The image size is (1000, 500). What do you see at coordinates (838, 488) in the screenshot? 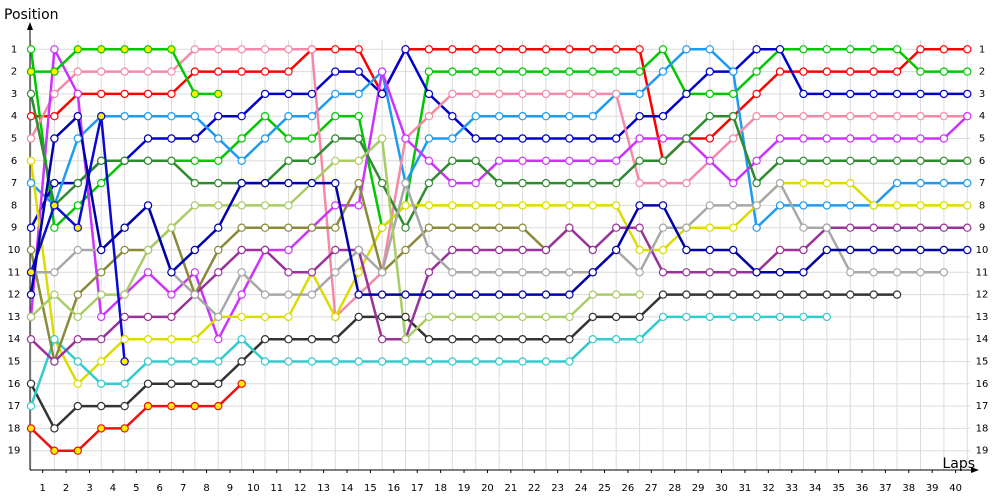
I see `x-tick-label: 35` at bounding box center [838, 488].